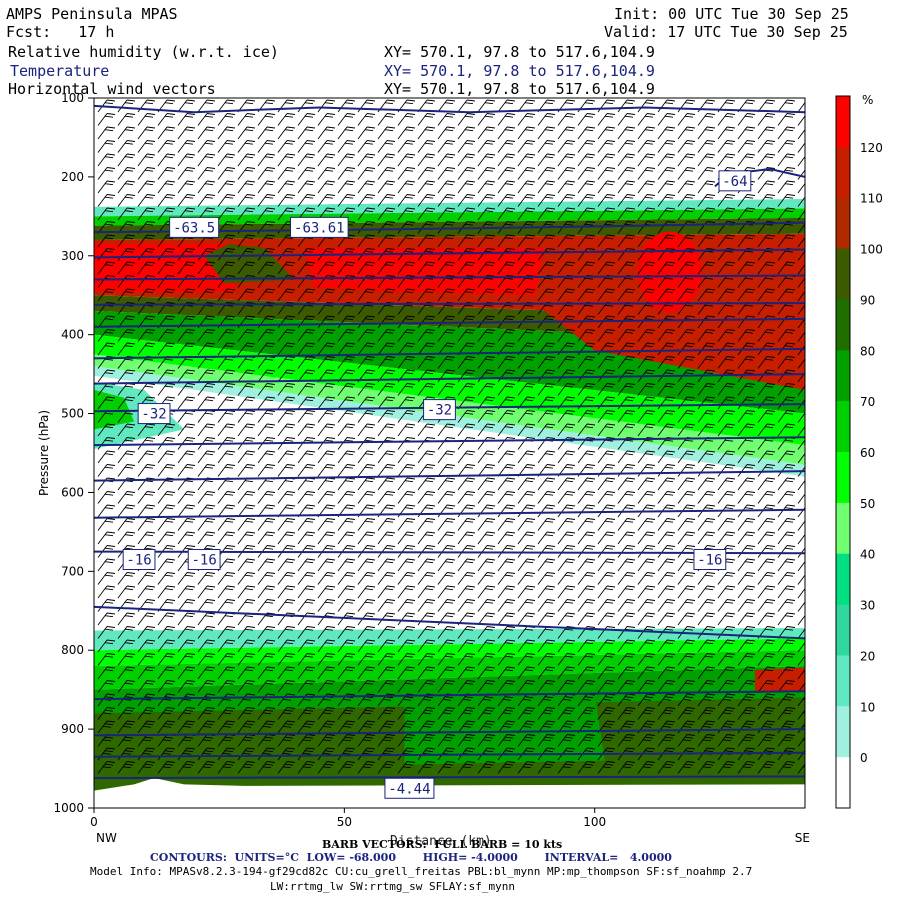  Describe the element at coordinates (709, 561) in the screenshot. I see `contour-label: -16` at that location.